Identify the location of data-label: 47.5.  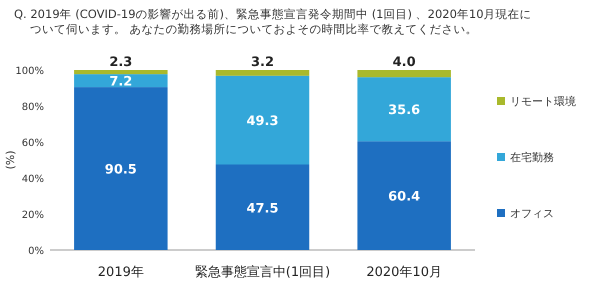
(262, 208).